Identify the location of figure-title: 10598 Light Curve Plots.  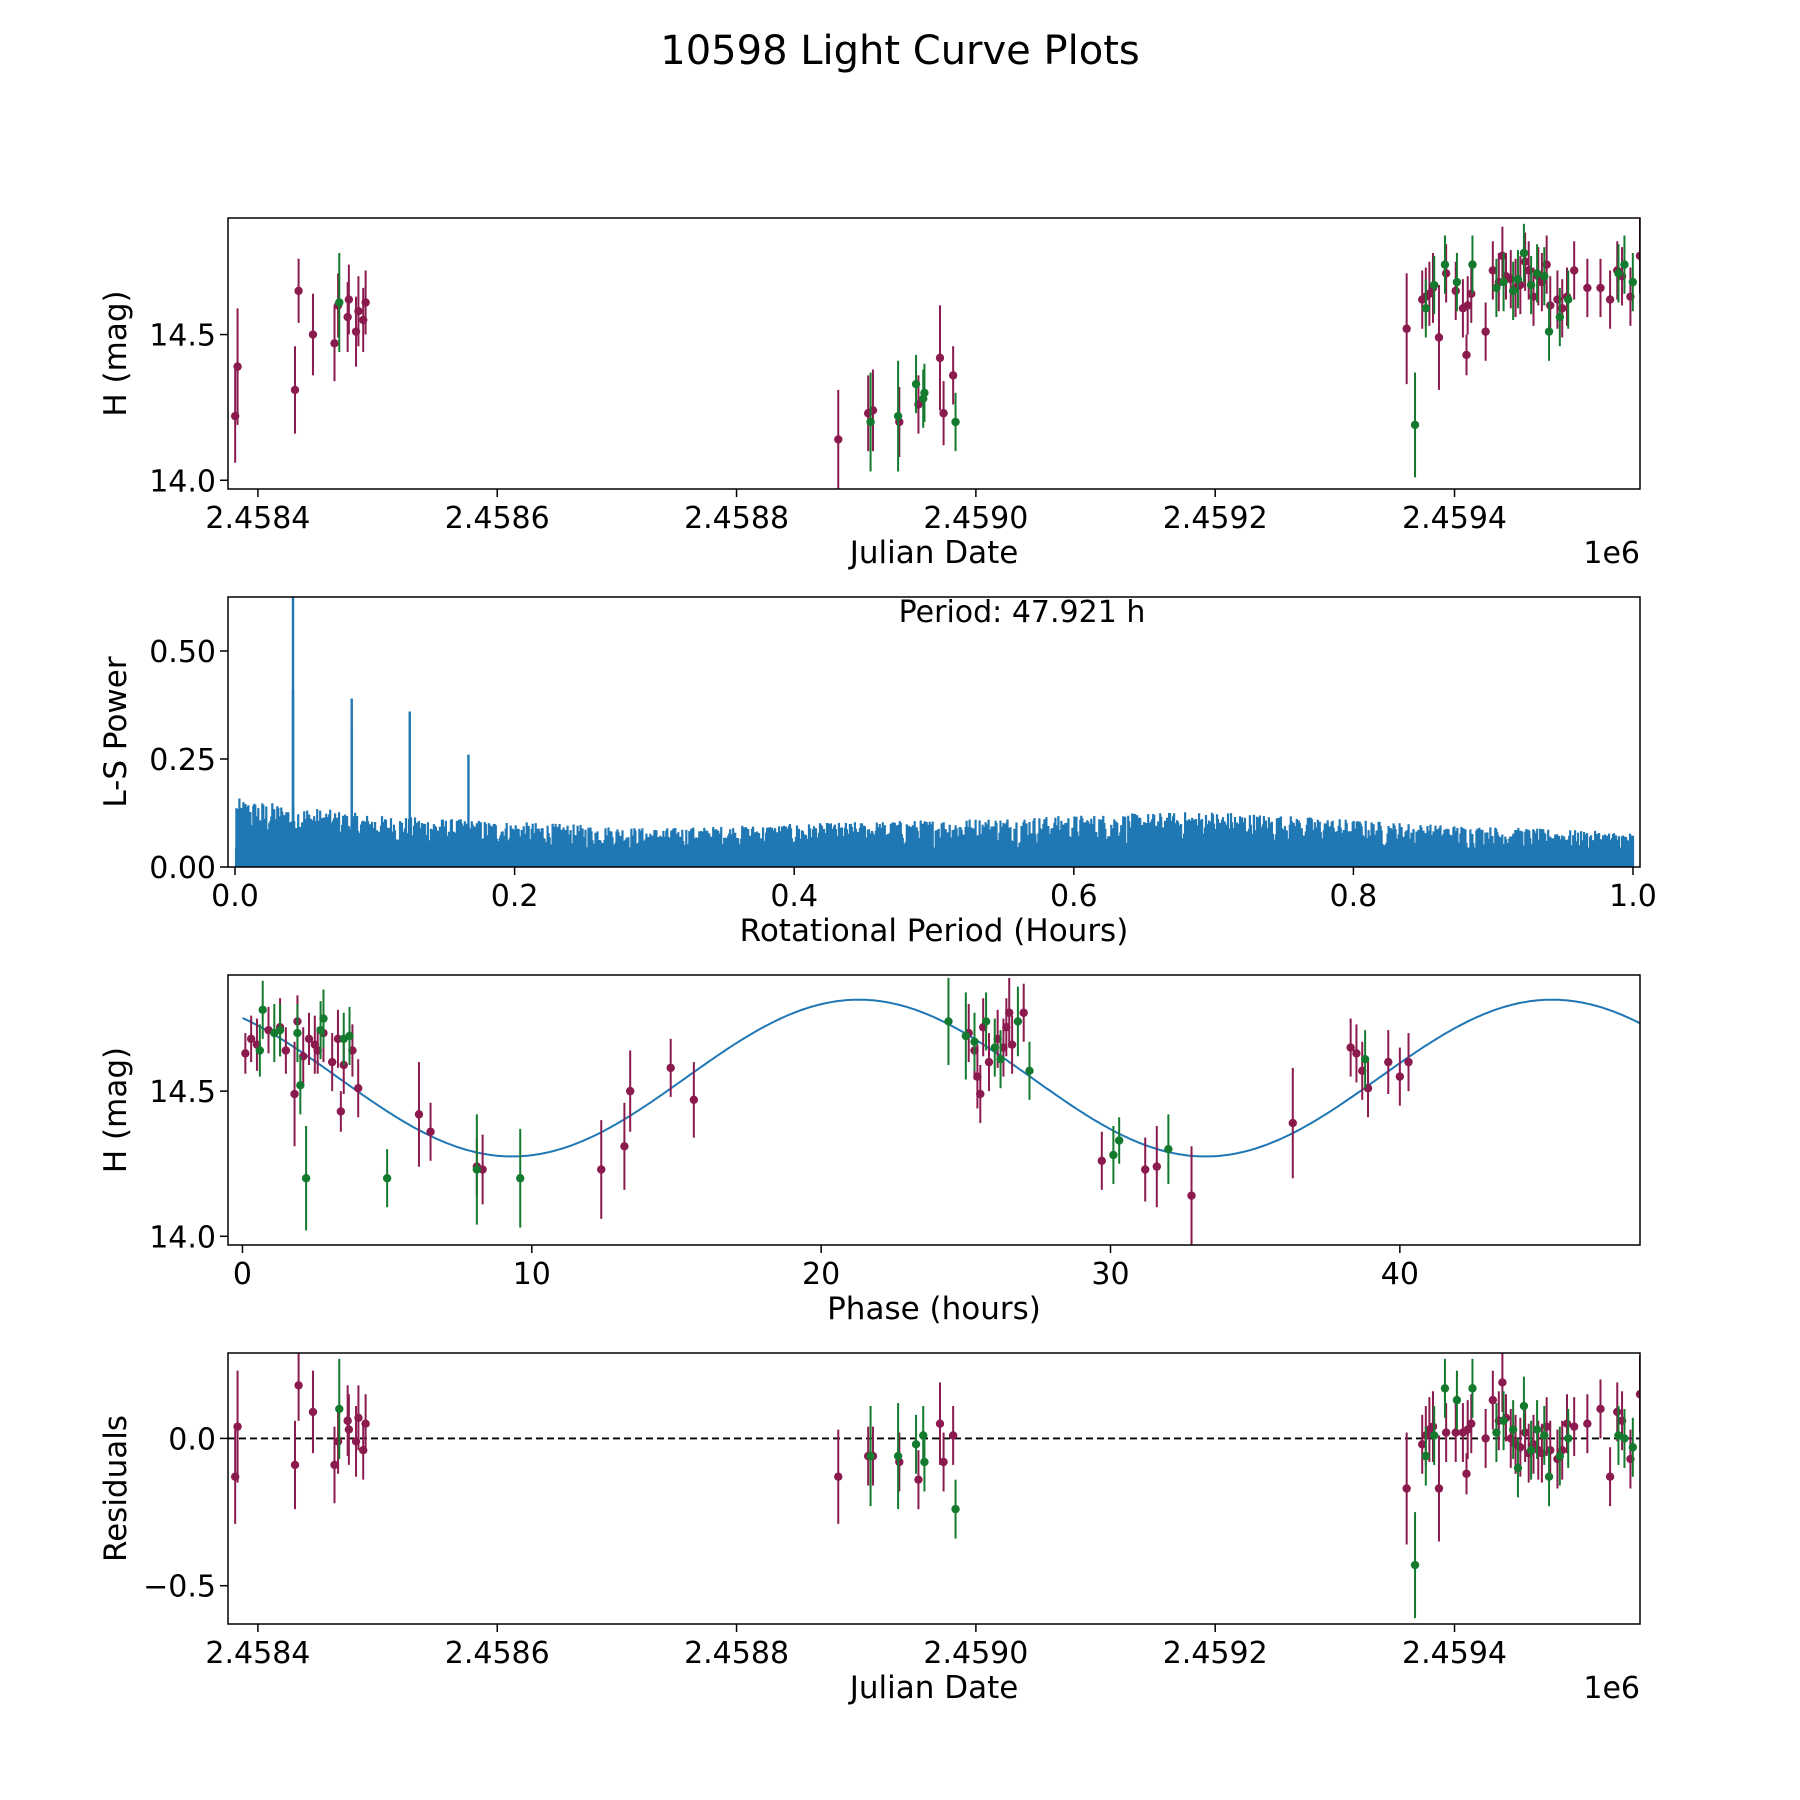
(900, 51).